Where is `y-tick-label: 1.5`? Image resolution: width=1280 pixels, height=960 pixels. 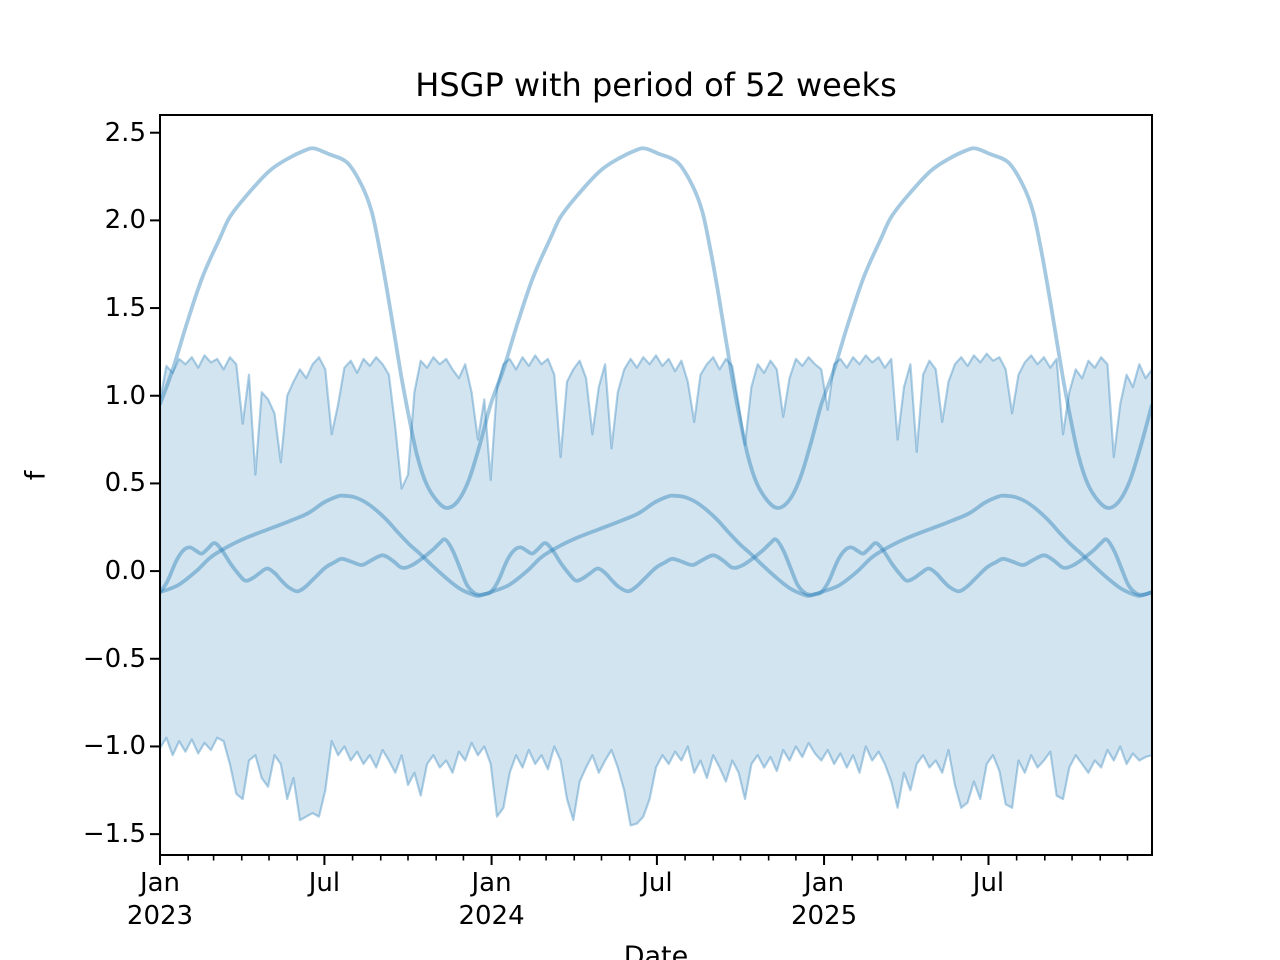 y-tick-label: 1.5 is located at coordinates (125, 308).